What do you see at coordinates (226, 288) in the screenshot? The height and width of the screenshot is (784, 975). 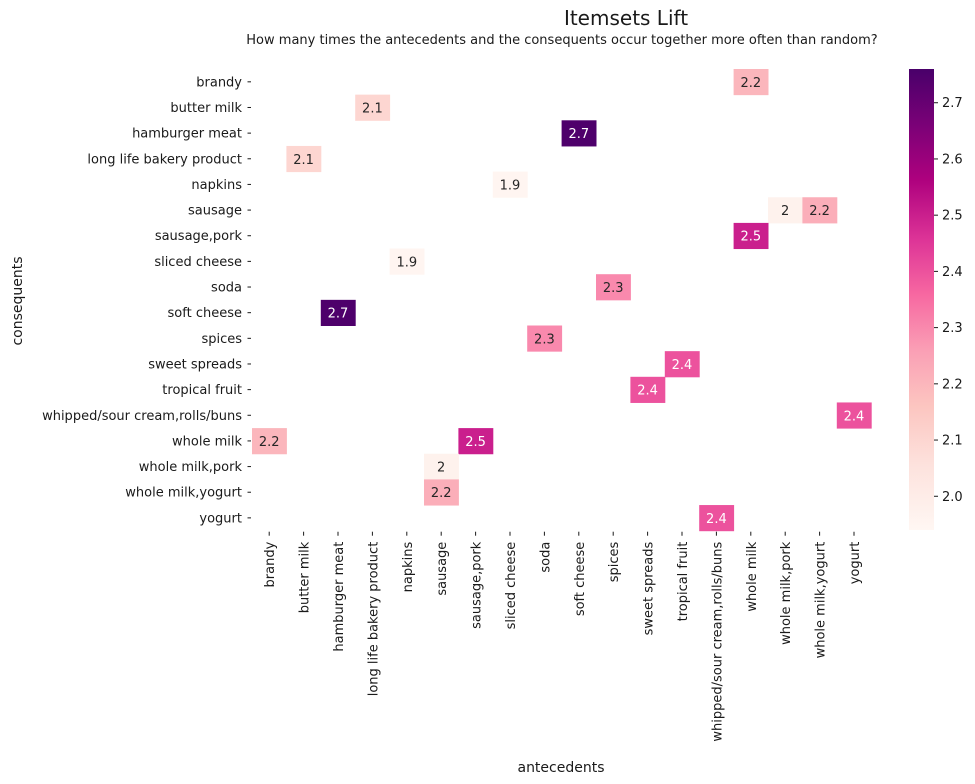 I see `y-tick-label: soda` at bounding box center [226, 288].